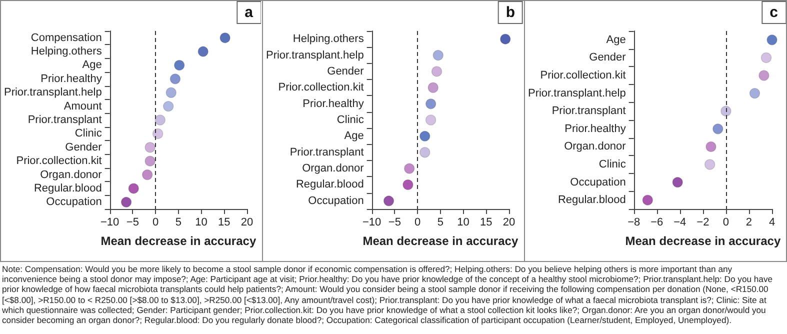  What do you see at coordinates (634, 222) in the screenshot?
I see `x-tick-label: −8` at bounding box center [634, 222].